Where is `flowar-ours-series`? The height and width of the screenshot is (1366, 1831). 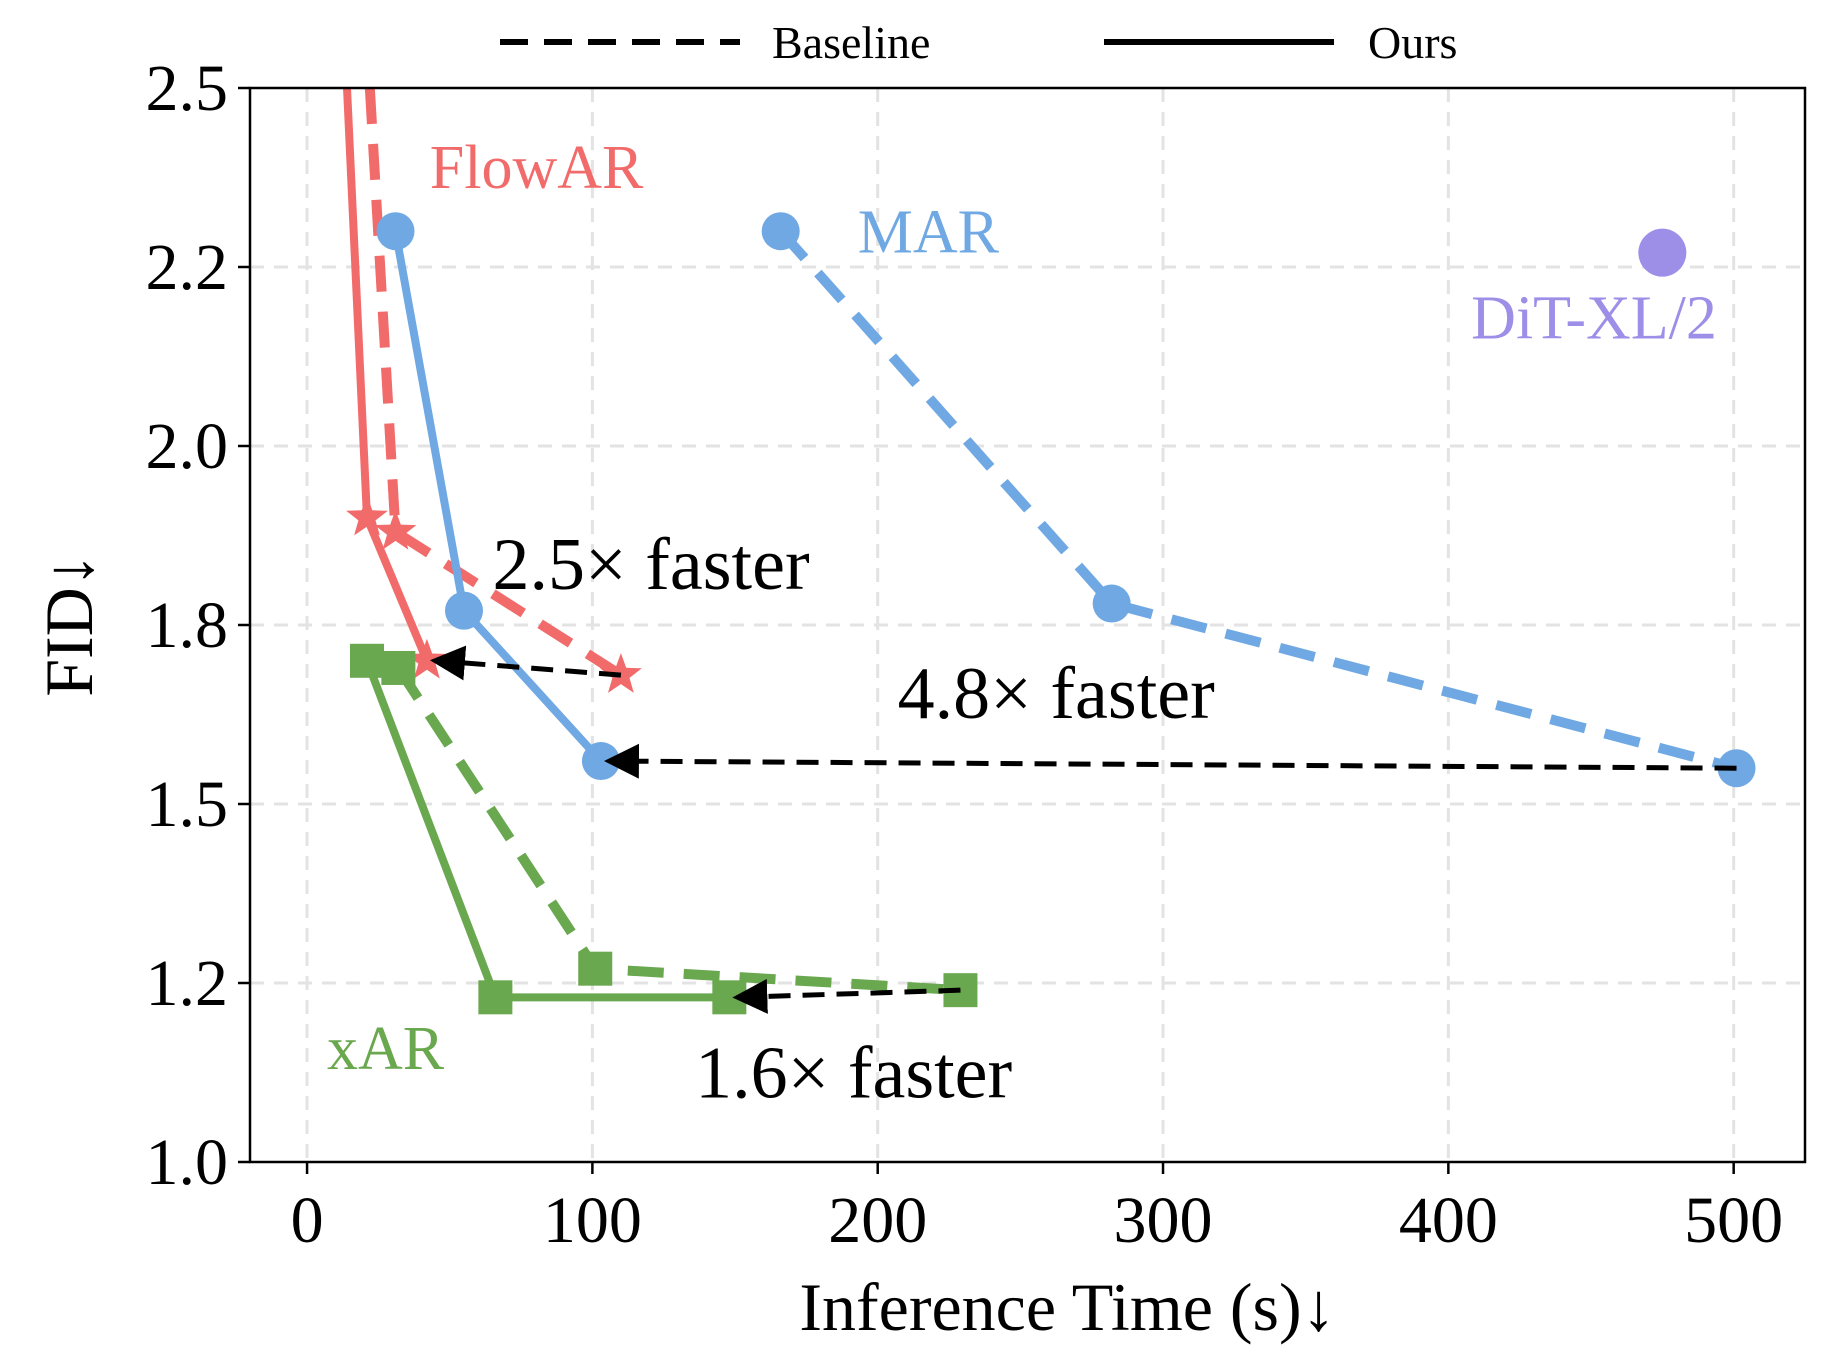 flowar-ours-series is located at coordinates (395, 383).